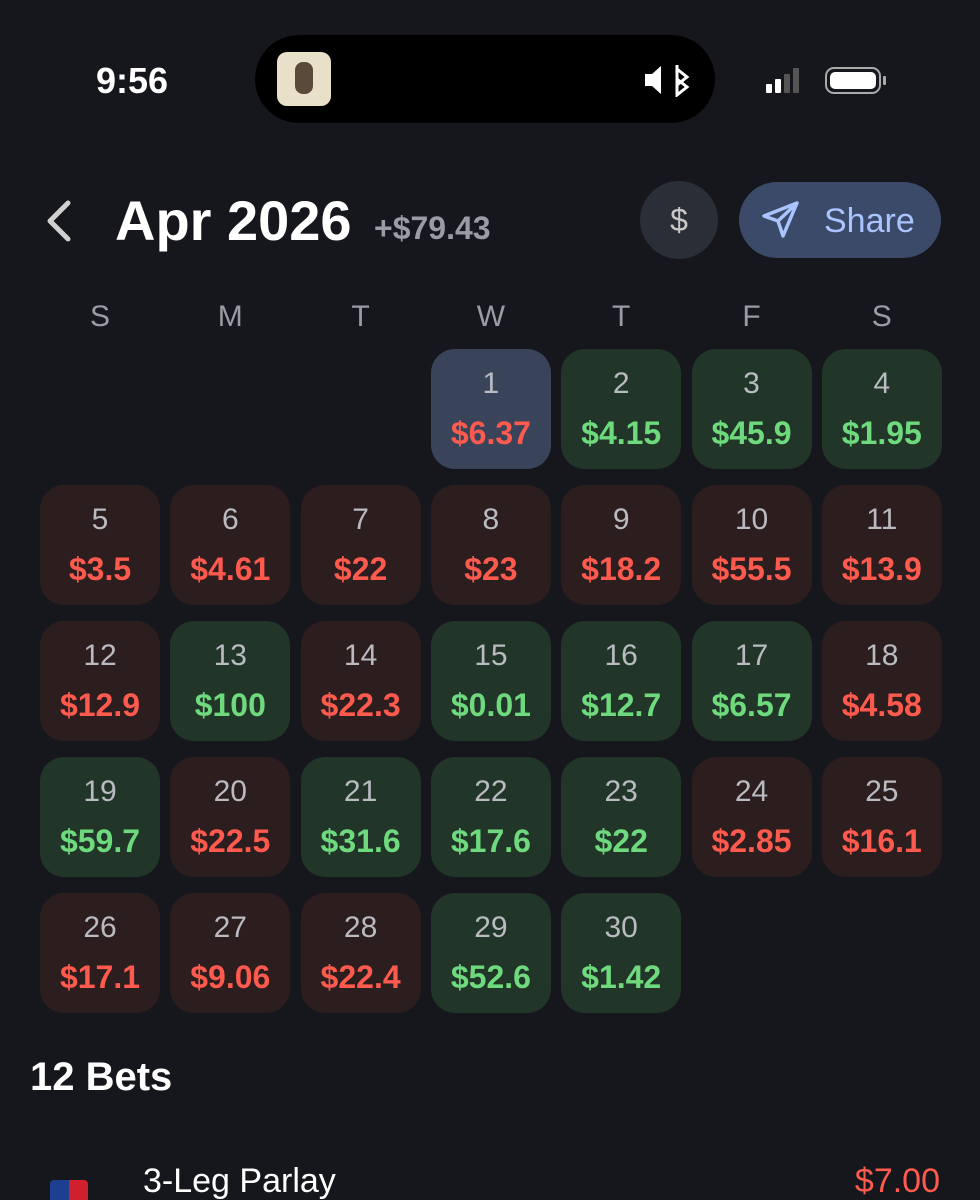 Image resolution: width=980 pixels, height=1200 pixels. What do you see at coordinates (751, 409) in the screenshot?
I see `day-cell: 3 $45.9` at bounding box center [751, 409].